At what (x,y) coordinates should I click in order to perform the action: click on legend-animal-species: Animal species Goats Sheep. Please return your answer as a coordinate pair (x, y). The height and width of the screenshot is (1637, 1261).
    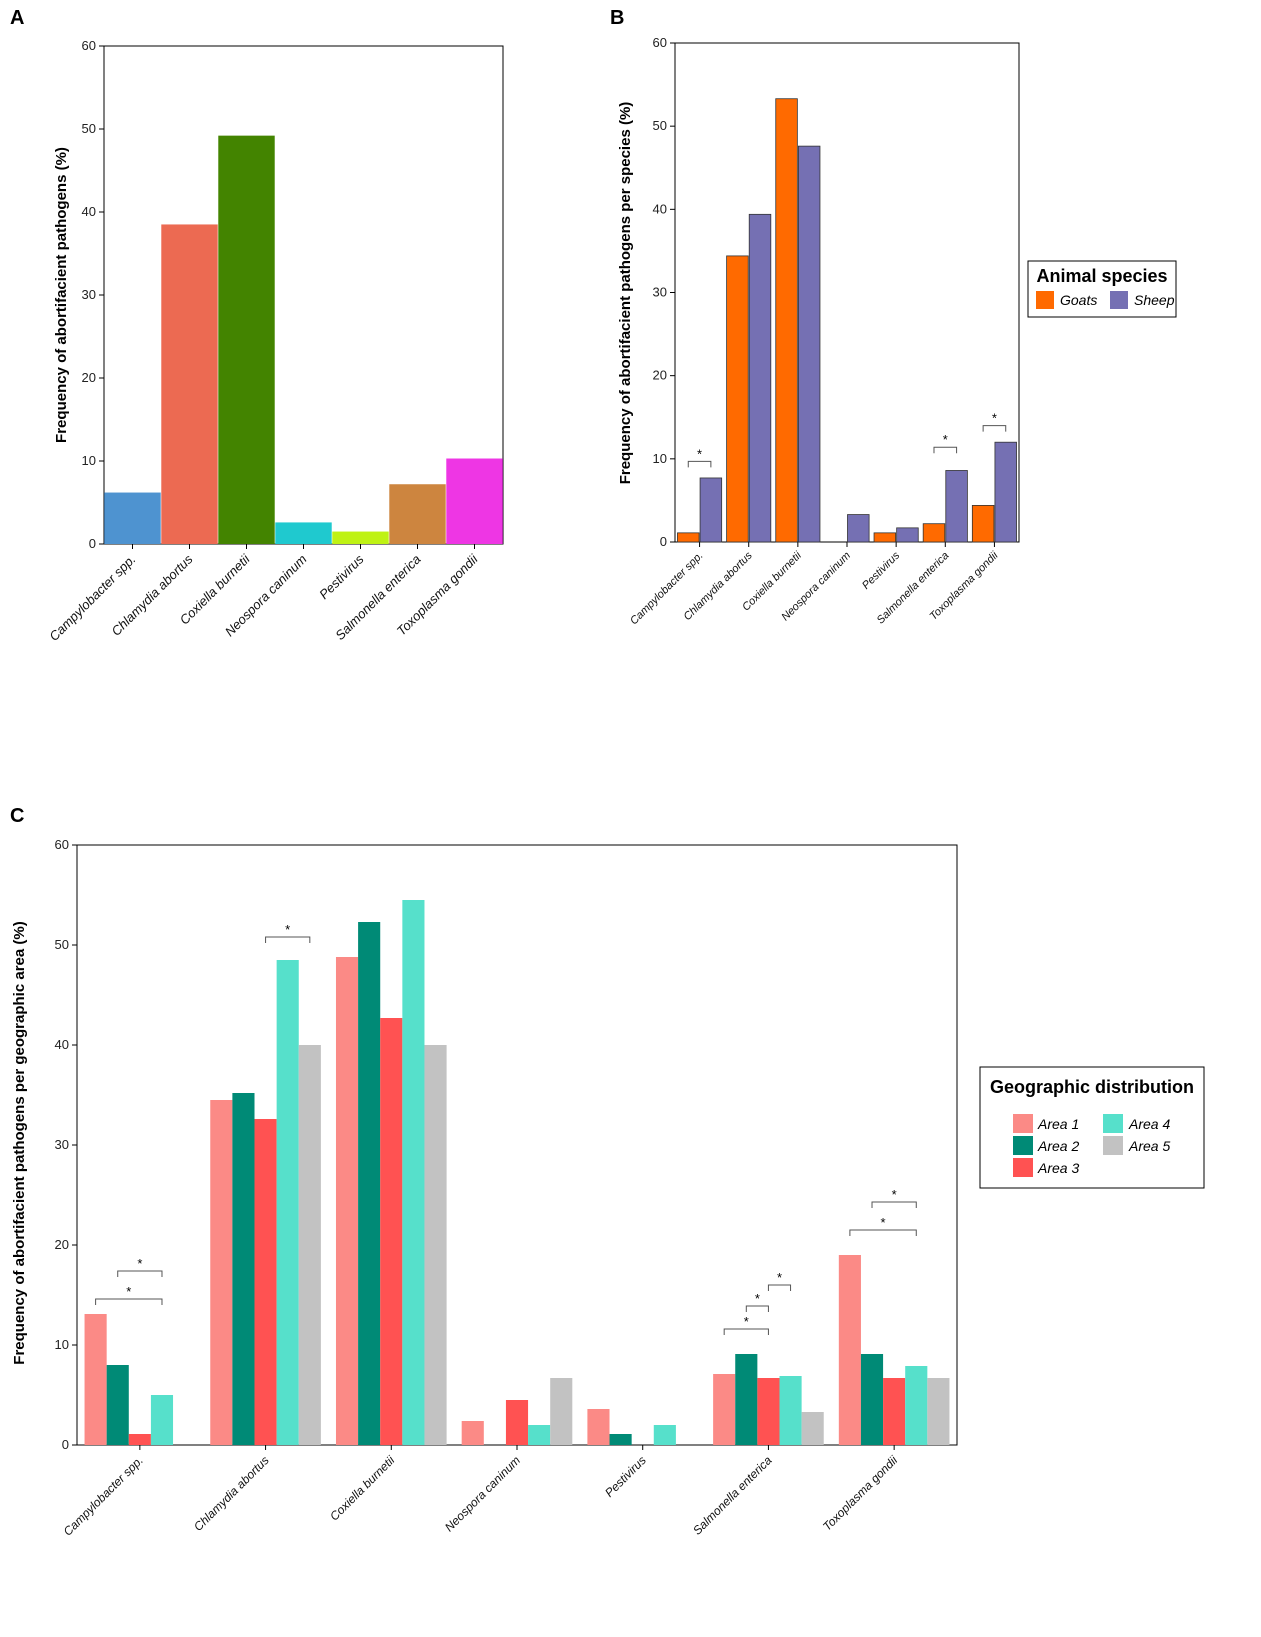
    Looking at the image, I should click on (1102, 289).